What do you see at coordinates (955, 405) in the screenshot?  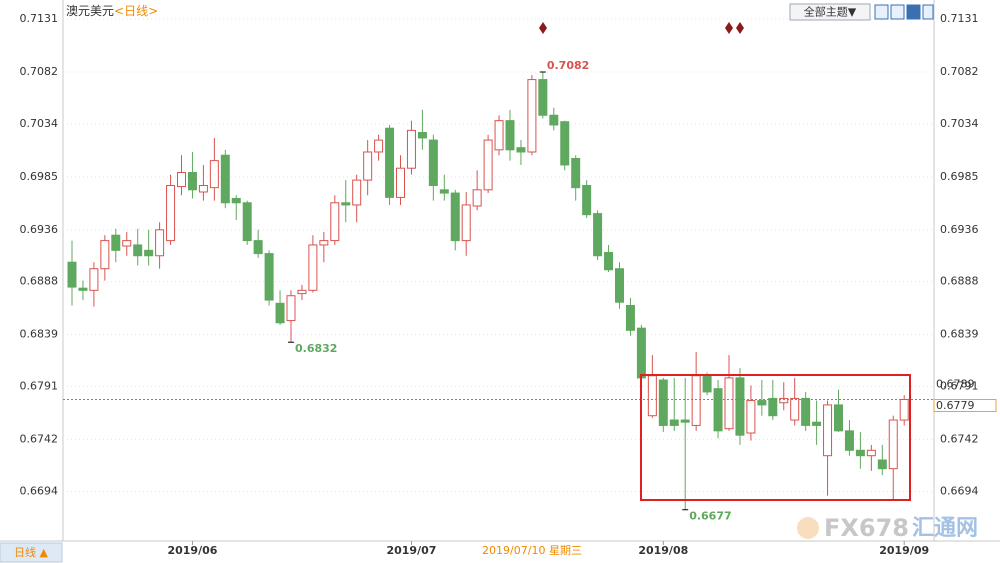 I see `last-price-tag: 0.6779` at bounding box center [955, 405].